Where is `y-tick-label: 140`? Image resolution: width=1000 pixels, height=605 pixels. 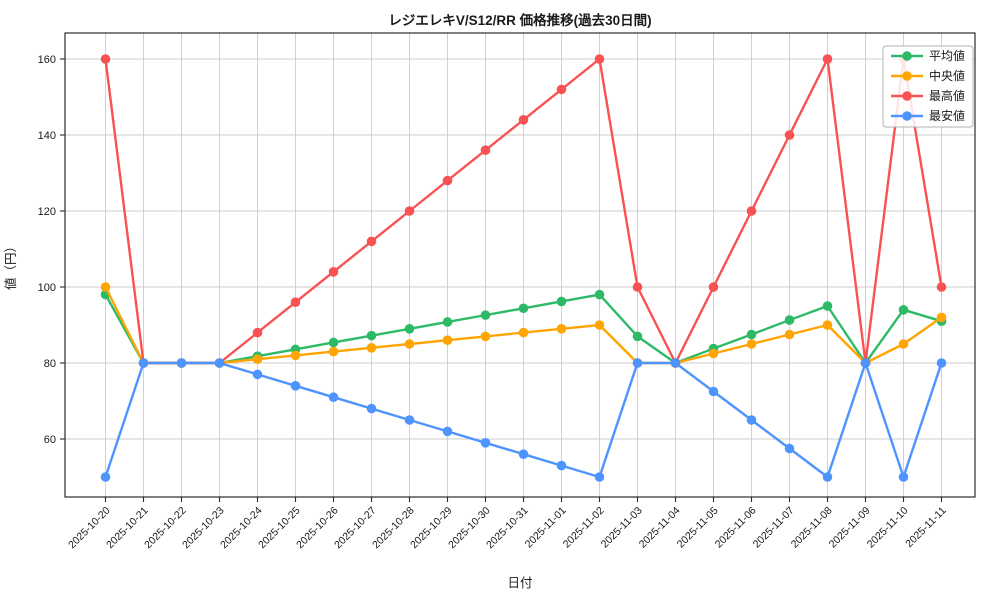 y-tick-label: 140 is located at coordinates (47, 136).